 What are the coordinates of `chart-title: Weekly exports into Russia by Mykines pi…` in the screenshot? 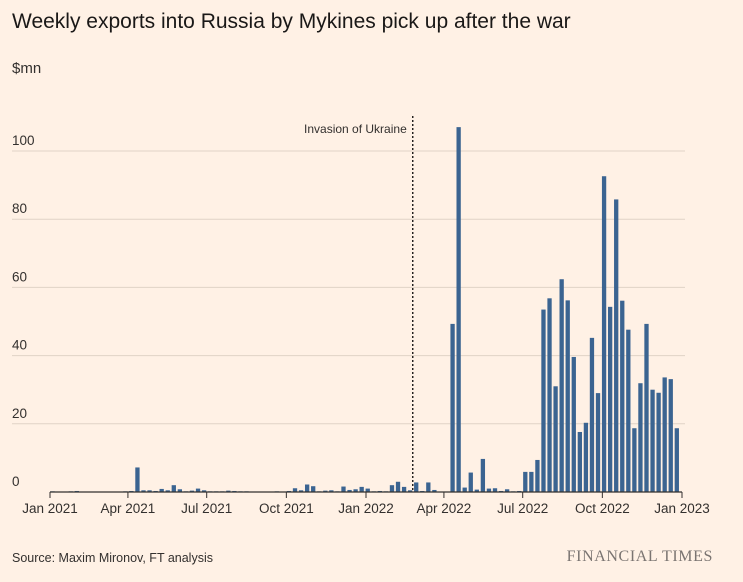 It's located at (291, 21).